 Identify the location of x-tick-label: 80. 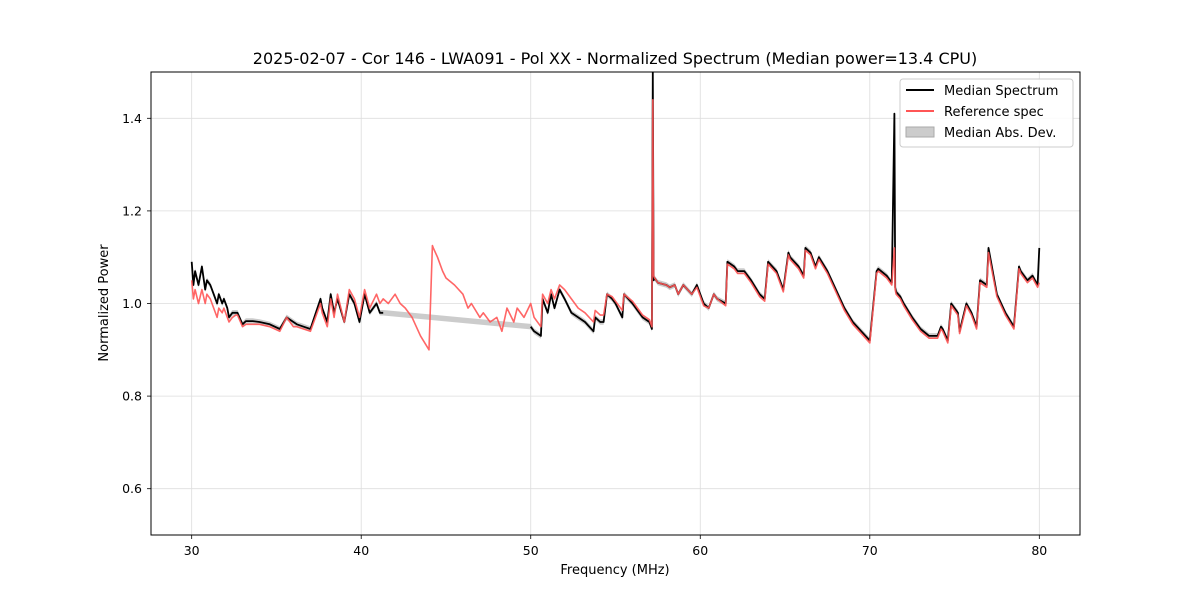
(1039, 550).